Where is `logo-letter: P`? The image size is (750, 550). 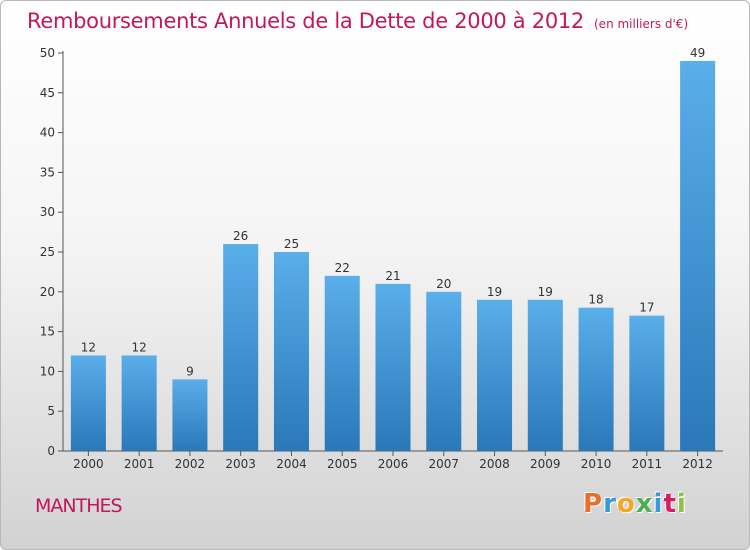 logo-letter: P is located at coordinates (593, 504).